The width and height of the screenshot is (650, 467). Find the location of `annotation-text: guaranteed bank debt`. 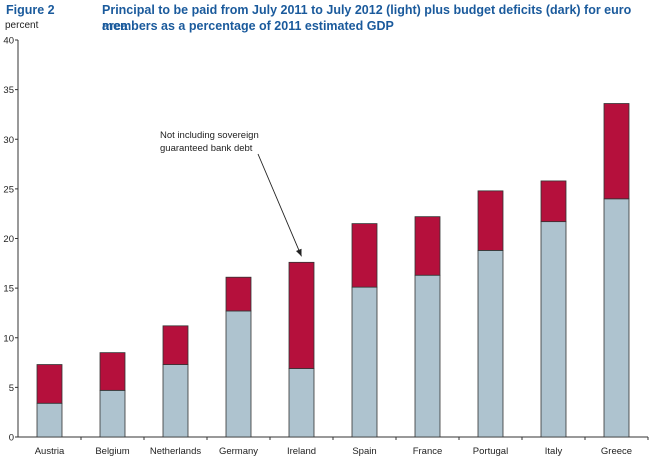

annotation-text: guaranteed bank debt is located at coordinates (206, 148).